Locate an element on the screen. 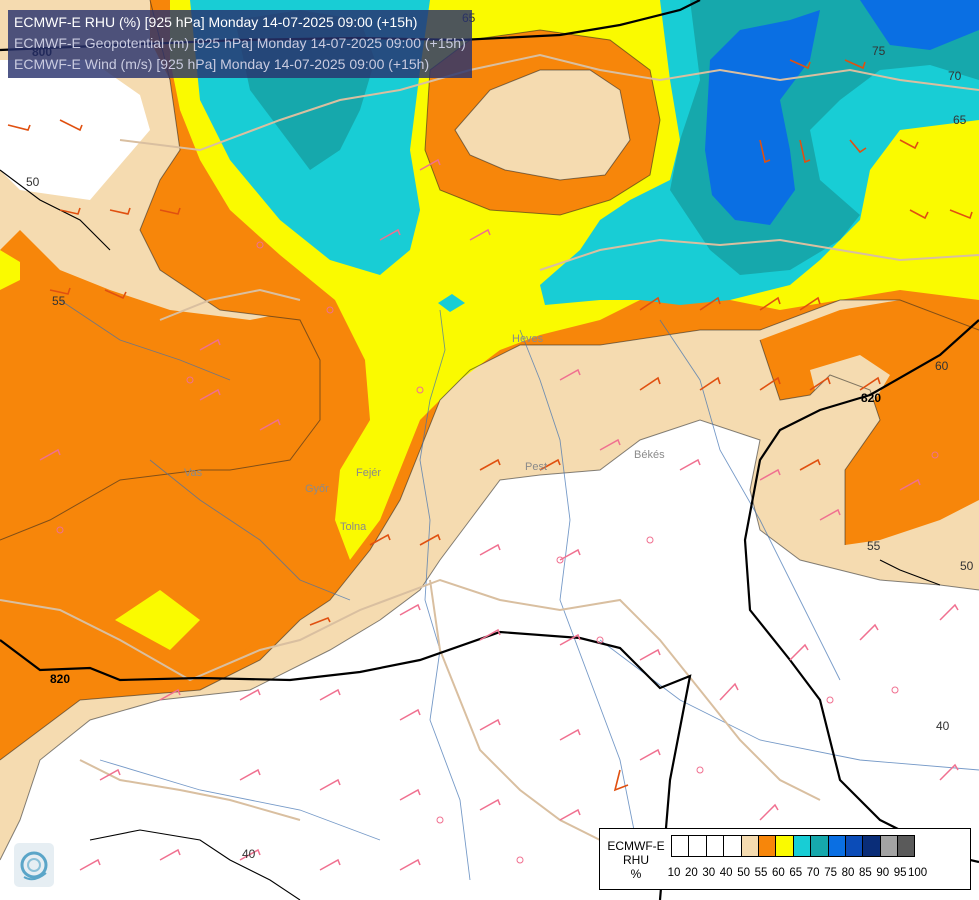 This screenshot has height=900, width=979. ecmwf-logo-icon is located at coordinates (34, 865).